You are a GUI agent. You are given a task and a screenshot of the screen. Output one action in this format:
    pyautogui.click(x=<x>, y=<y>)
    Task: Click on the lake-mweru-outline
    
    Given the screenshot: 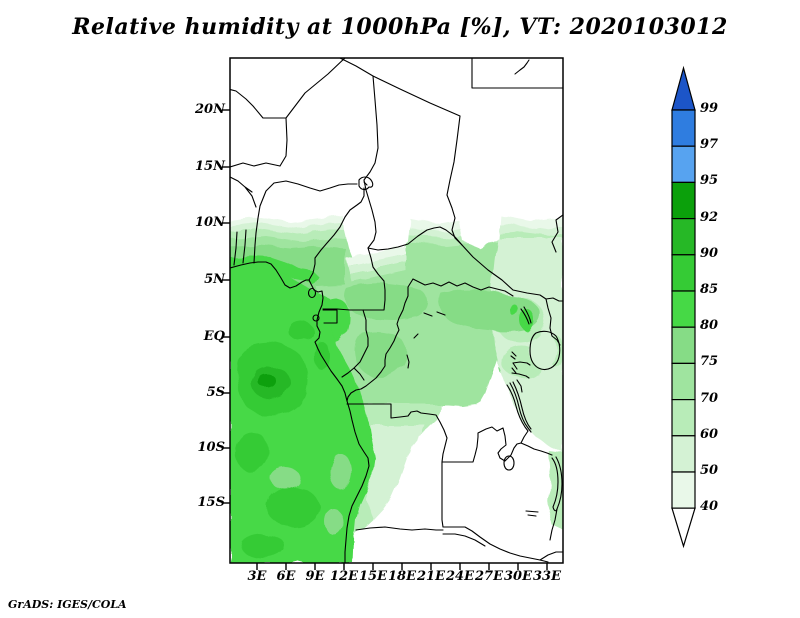 What is the action you would take?
    pyautogui.click(x=509, y=463)
    